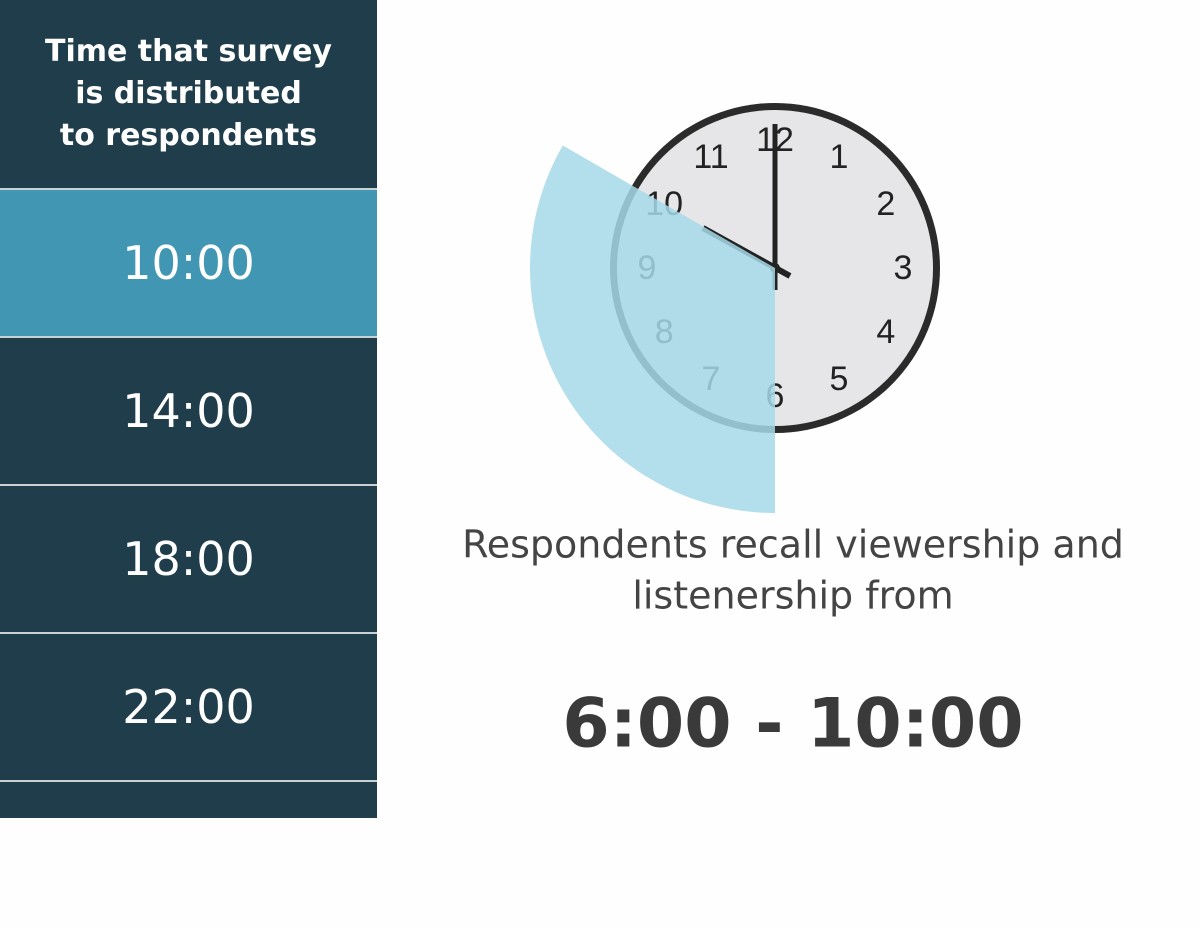 This screenshot has width=1200, height=928. Describe the element at coordinates (839, 157) in the screenshot. I see `clock-number: 1` at that location.